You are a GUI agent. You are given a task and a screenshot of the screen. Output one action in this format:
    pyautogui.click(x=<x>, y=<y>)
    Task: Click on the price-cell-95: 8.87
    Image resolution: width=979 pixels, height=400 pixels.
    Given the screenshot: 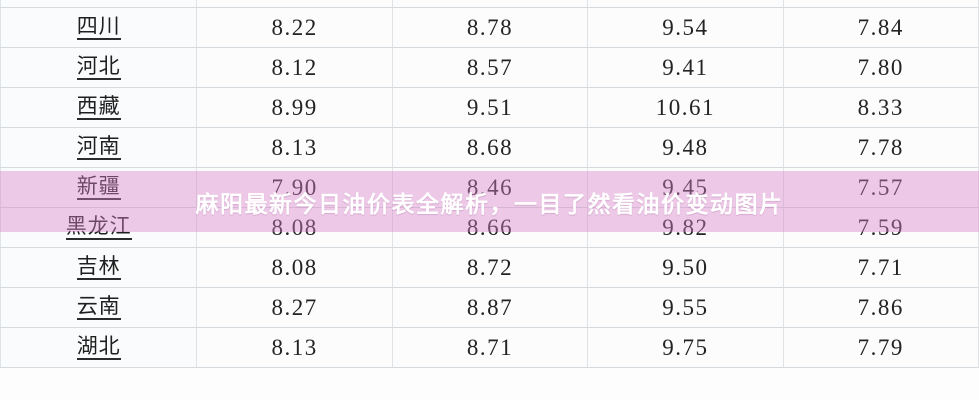 What is the action you would take?
    pyautogui.click(x=490, y=307)
    